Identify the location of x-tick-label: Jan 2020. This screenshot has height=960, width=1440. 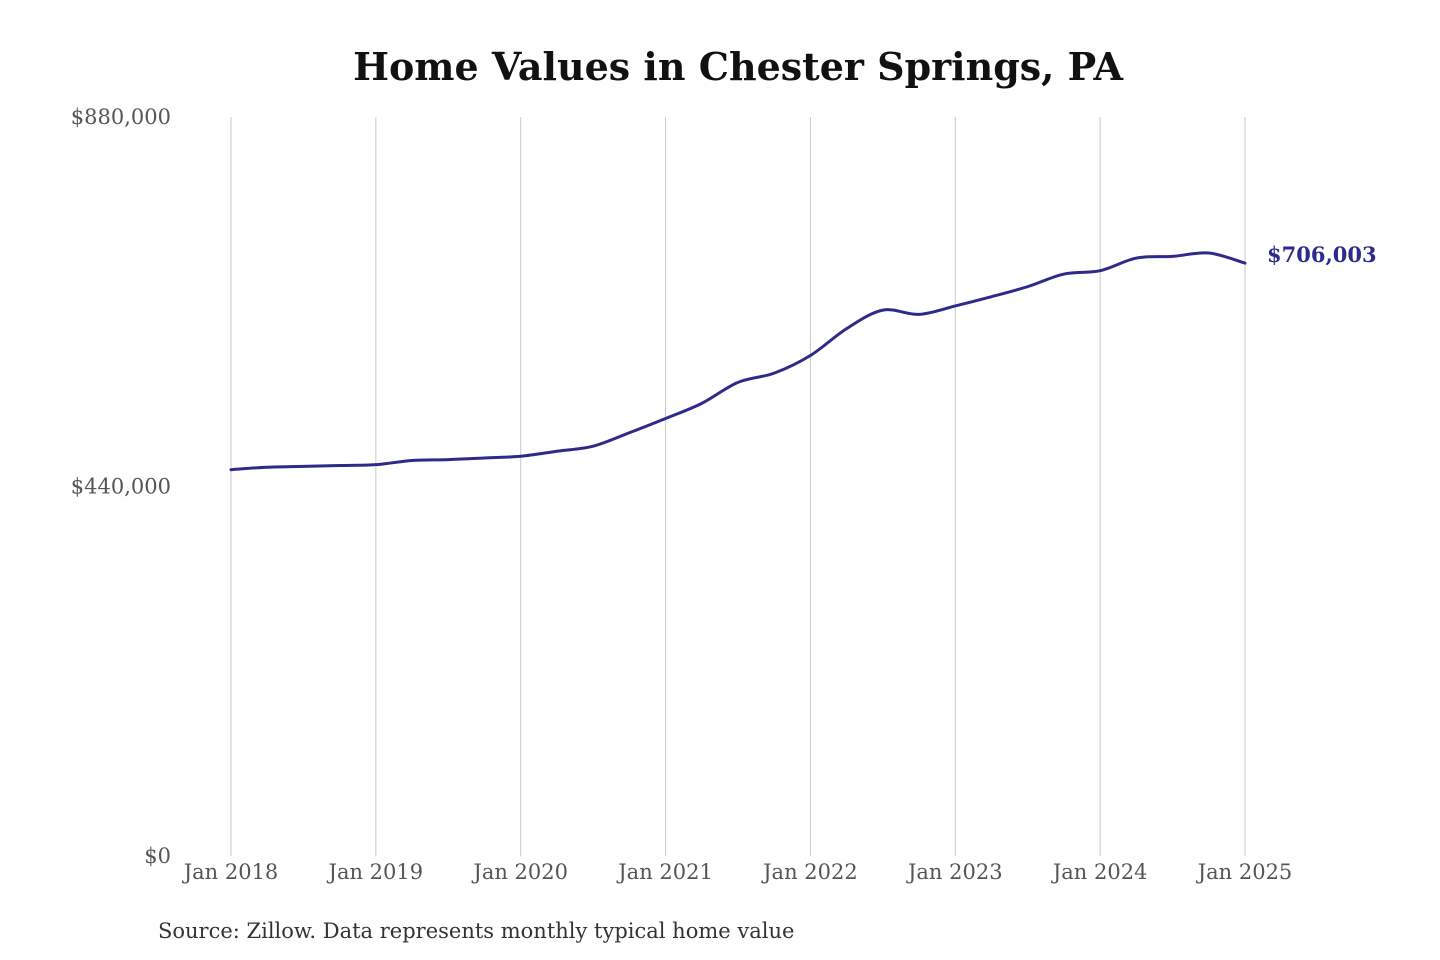
(519, 872).